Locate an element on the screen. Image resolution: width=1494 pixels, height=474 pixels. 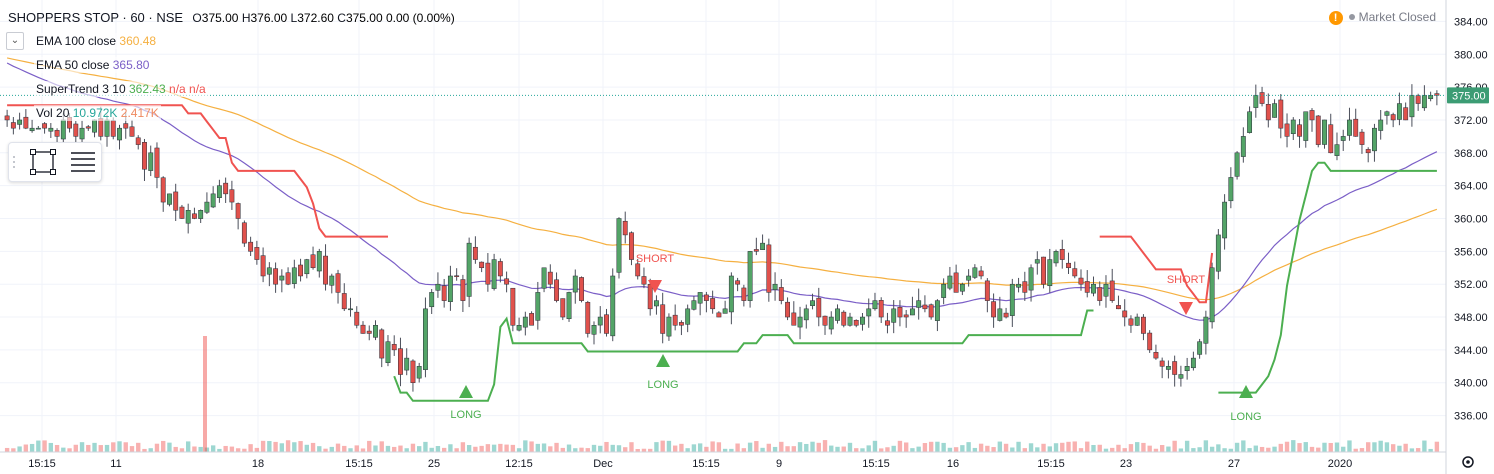
ema50-legend: EMA 50 close 365.80 is located at coordinates (93, 65).